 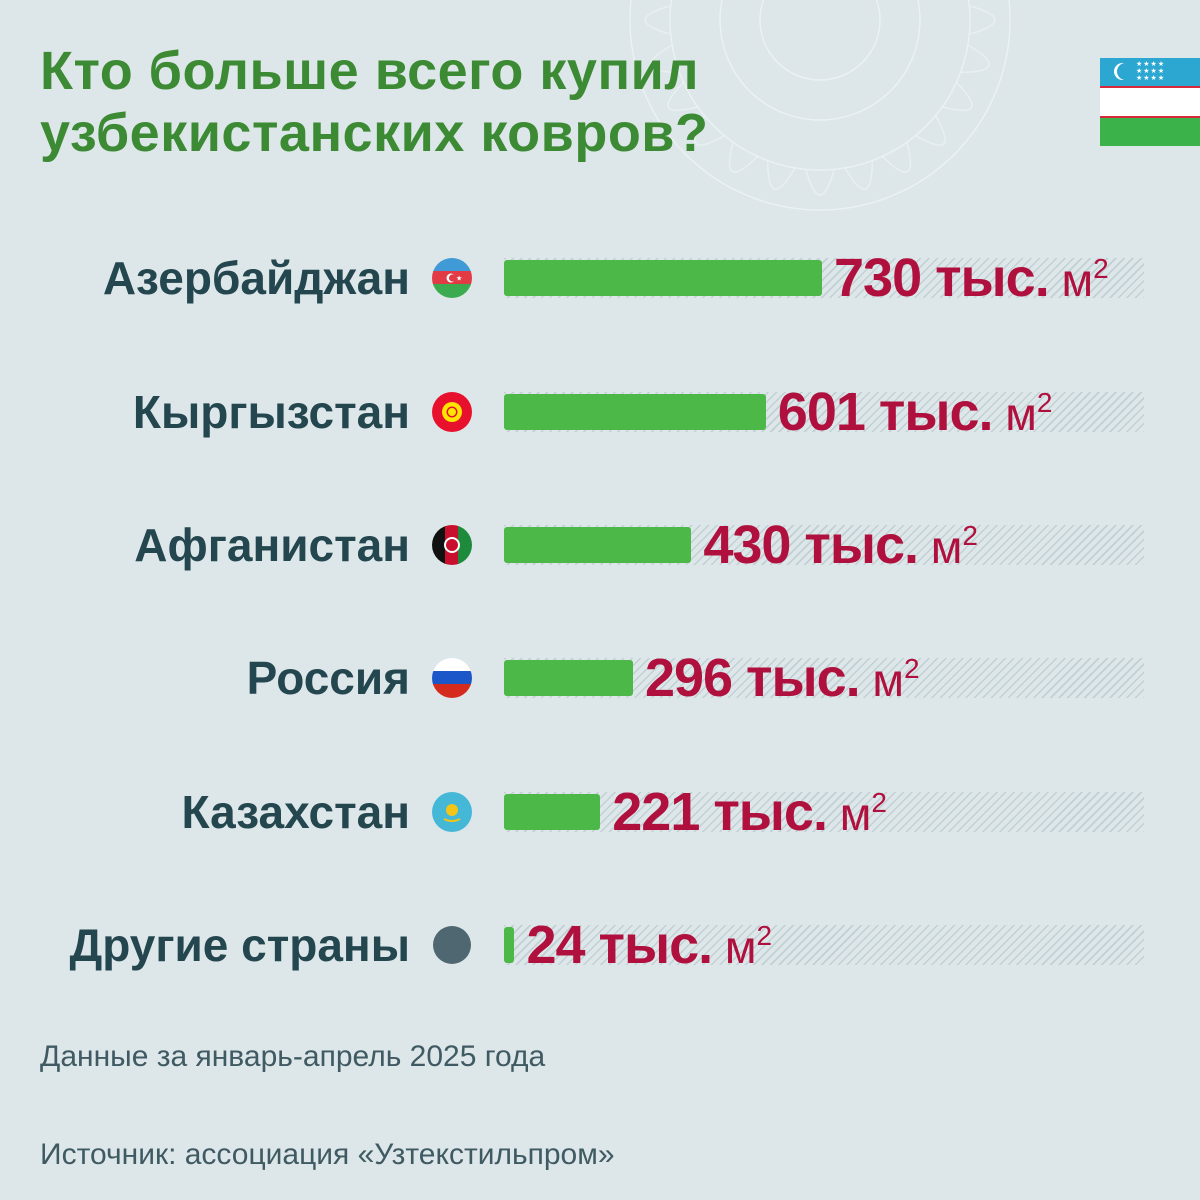 What do you see at coordinates (452, 945) in the screenshot?
I see `grey-dot-icon` at bounding box center [452, 945].